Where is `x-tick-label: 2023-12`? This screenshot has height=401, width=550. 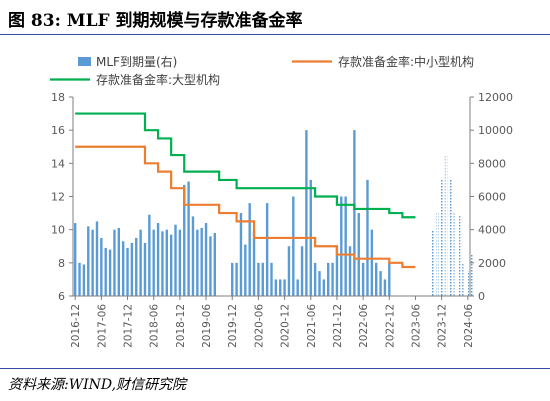 x-tick-label: 2023-12 is located at coordinates (443, 326).